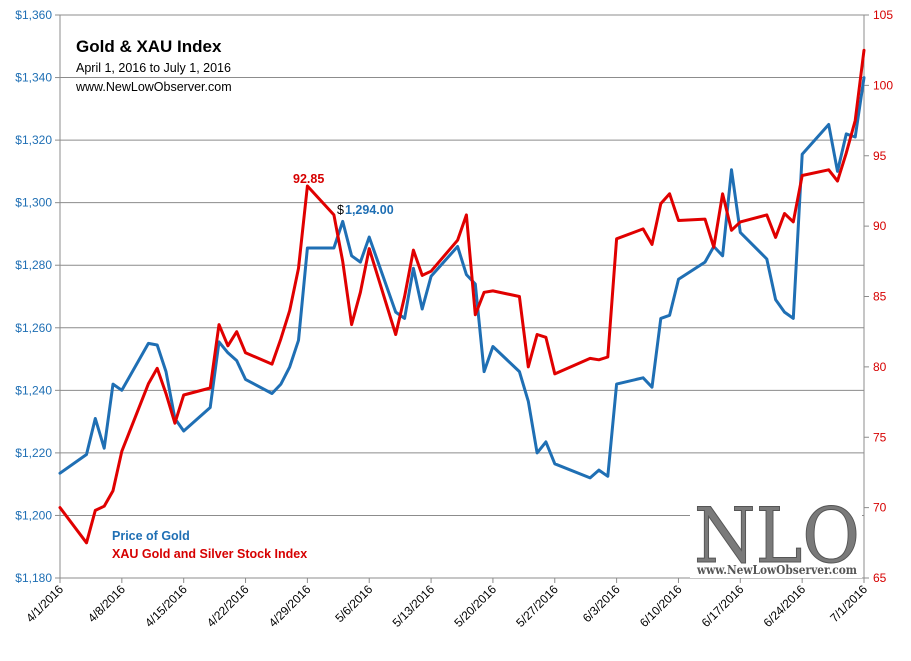  Describe the element at coordinates (880, 437) in the screenshot. I see `right-axis-tick-label: 75` at that location.